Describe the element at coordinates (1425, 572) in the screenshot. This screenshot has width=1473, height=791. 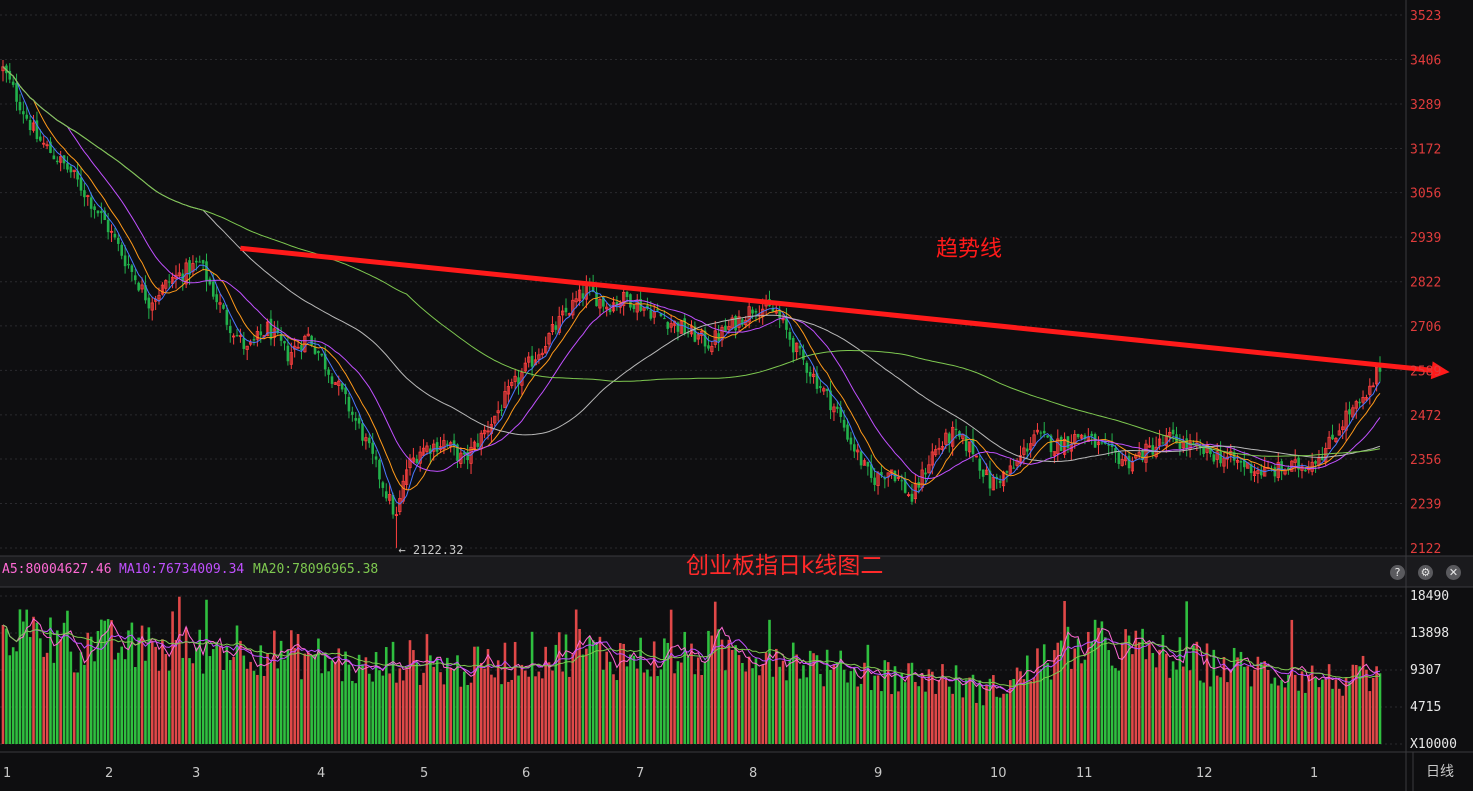
I see `gear-icon: ⚙` at that location.